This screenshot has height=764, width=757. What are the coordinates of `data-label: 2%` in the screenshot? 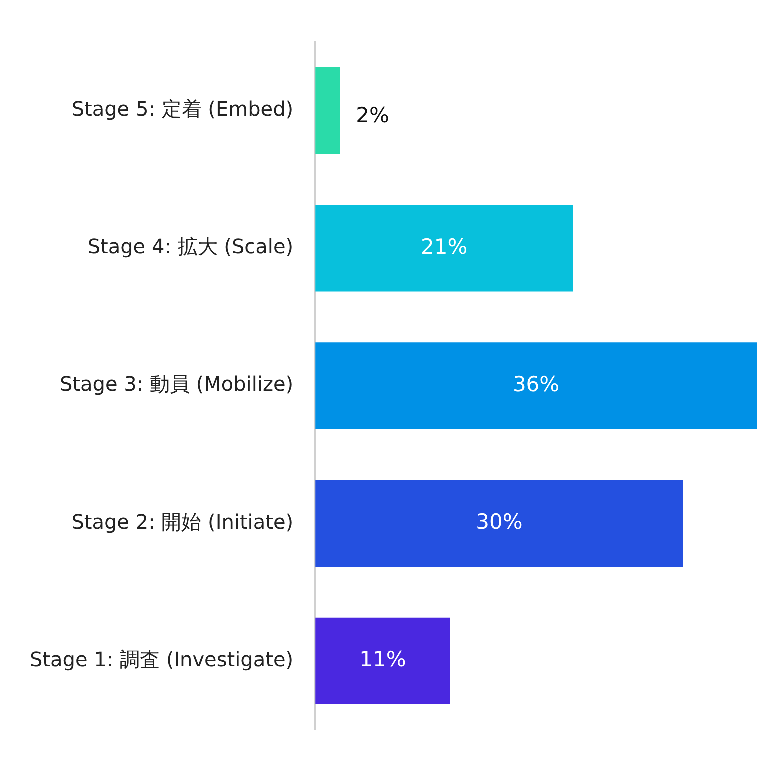 It's located at (373, 115).